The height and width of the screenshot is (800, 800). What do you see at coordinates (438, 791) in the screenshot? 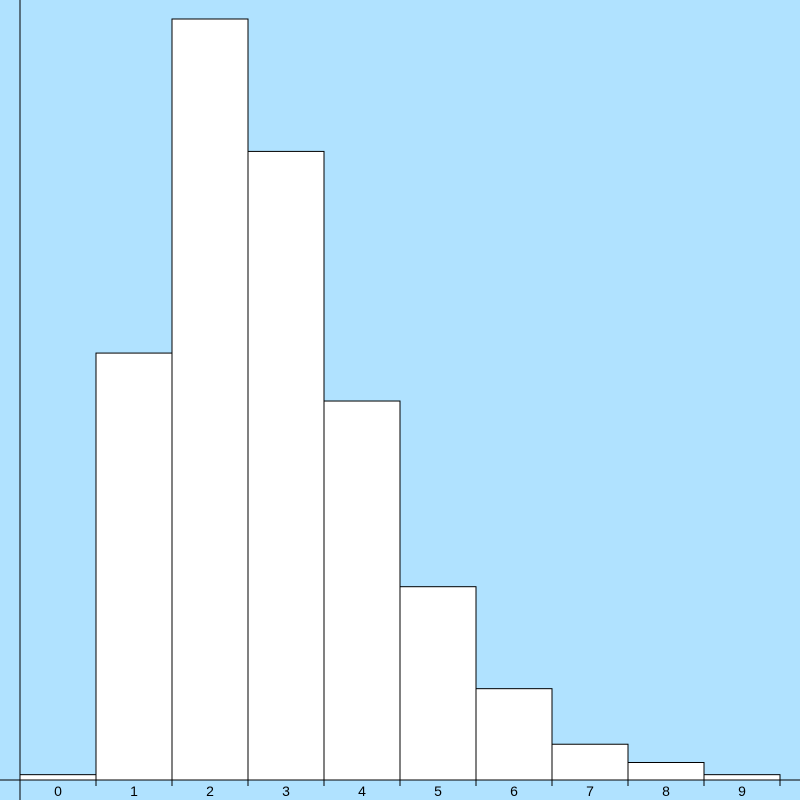
I see `x-tick-label-5: 5` at bounding box center [438, 791].